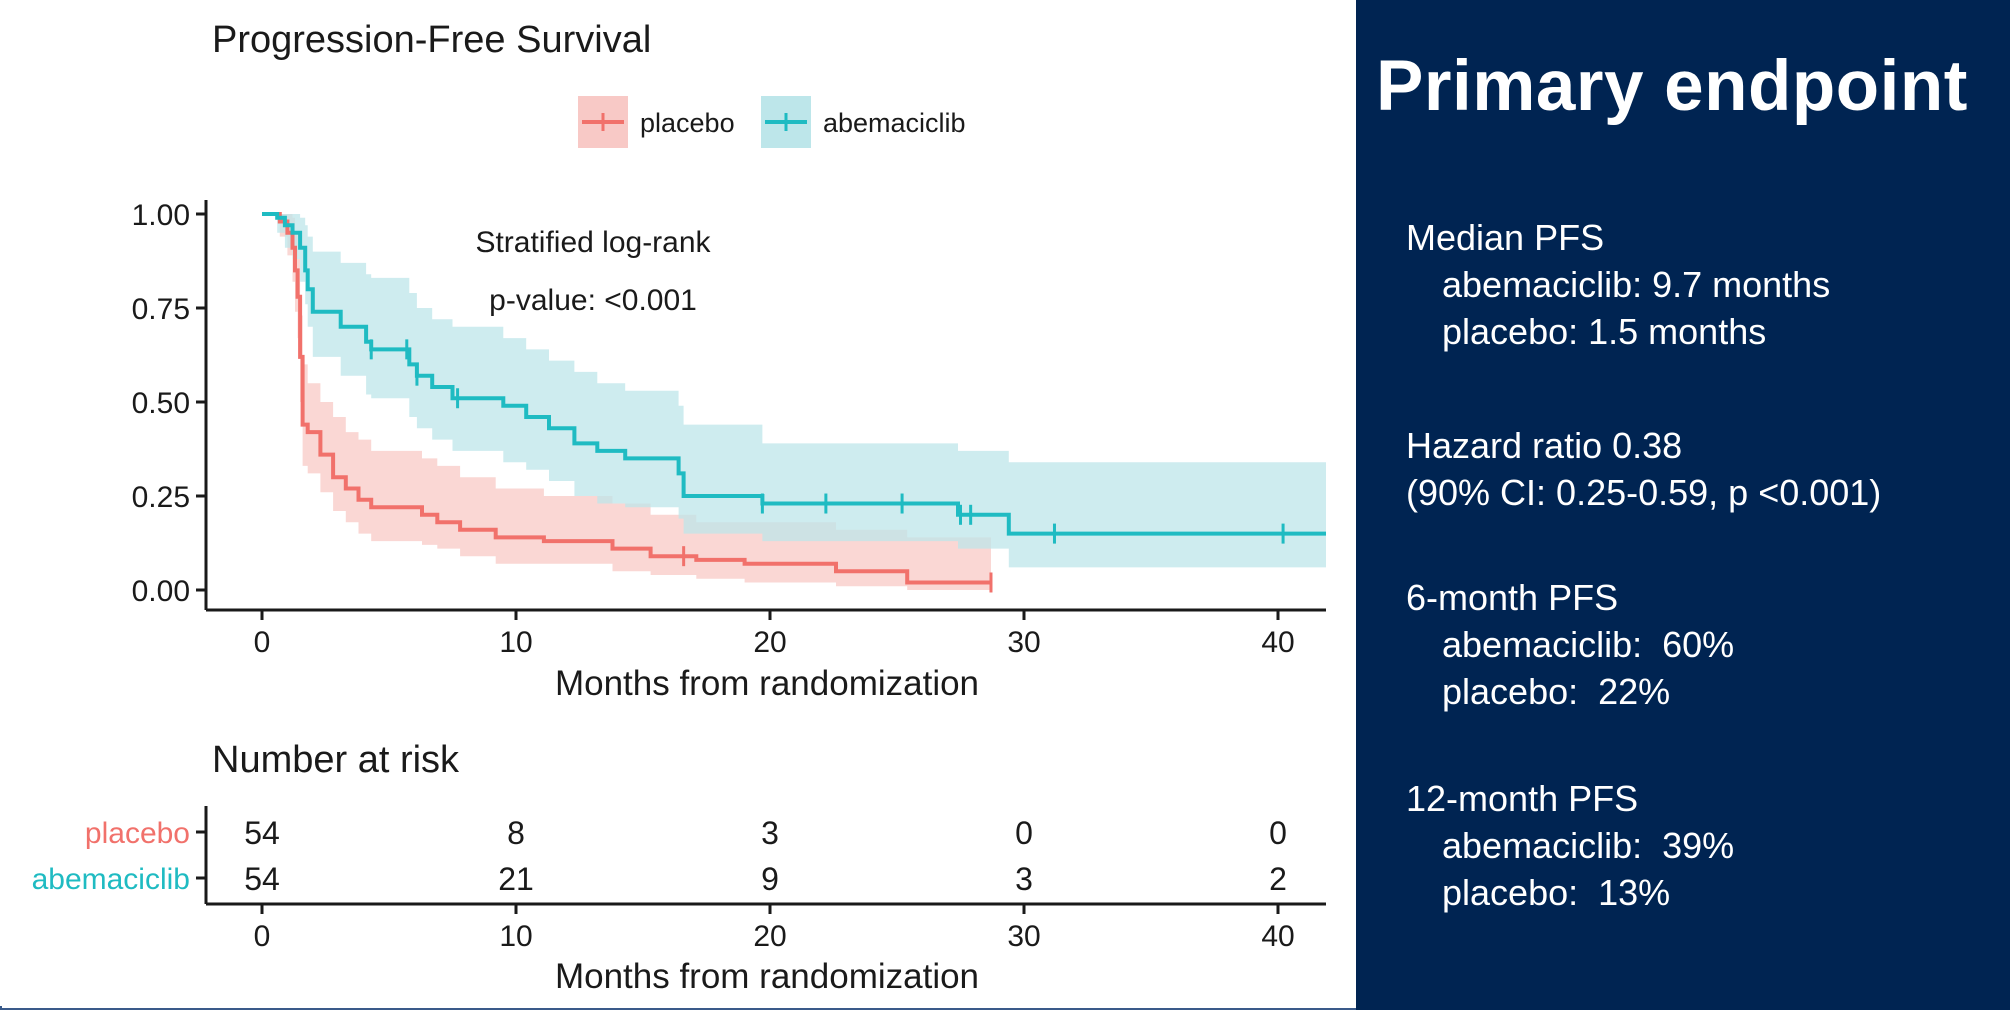  I want to click on risk-x-axis-title: Months from randomization, so click(767, 976).